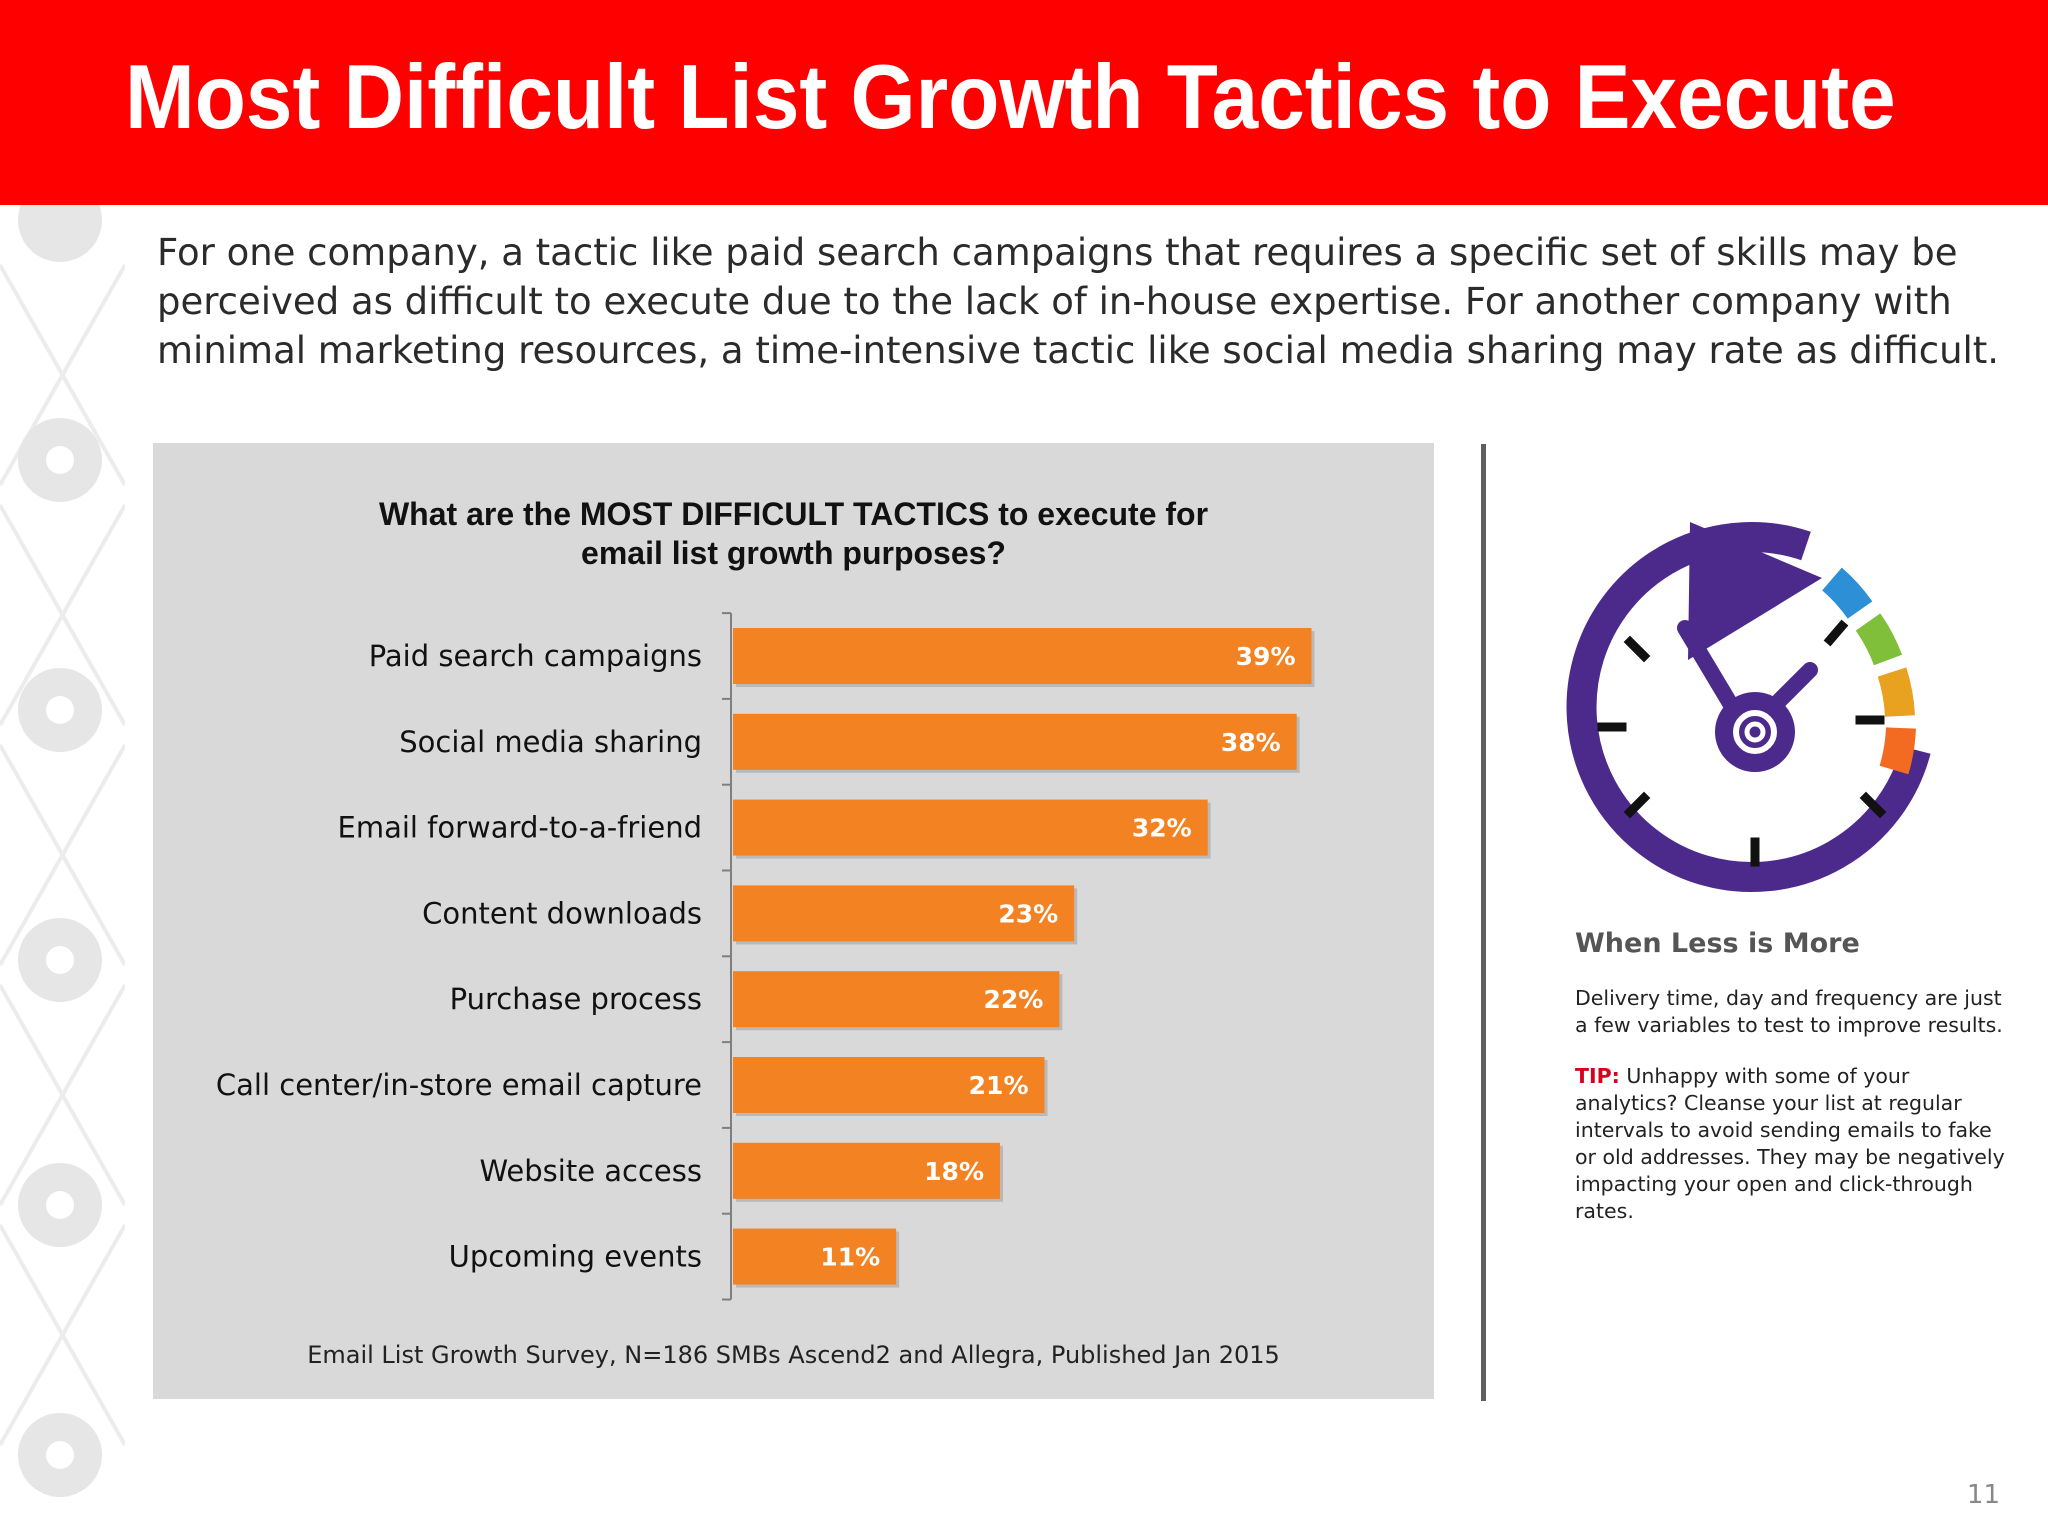 This screenshot has width=2048, height=1536. I want to click on data-label: 38%, so click(1251, 742).